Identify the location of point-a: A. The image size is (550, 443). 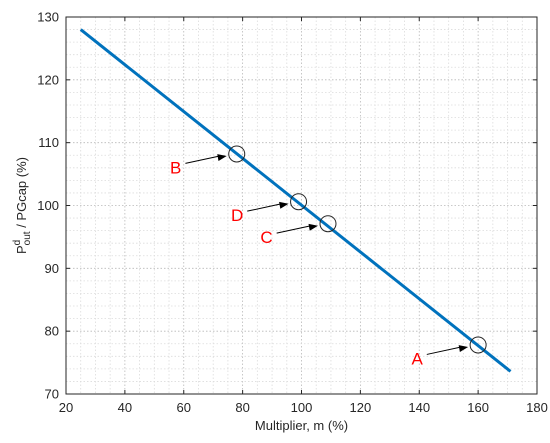
(449, 352).